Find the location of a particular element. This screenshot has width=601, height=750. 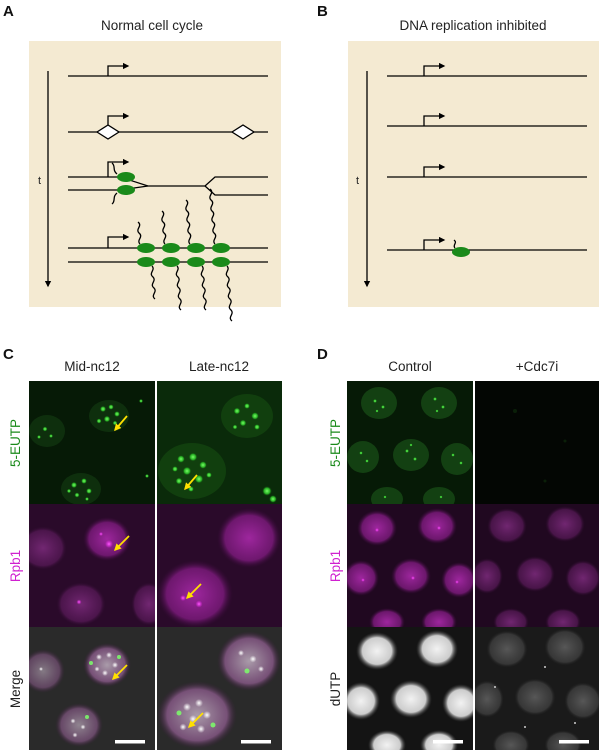

panel-c-image-rpb1-late is located at coordinates (219, 566).